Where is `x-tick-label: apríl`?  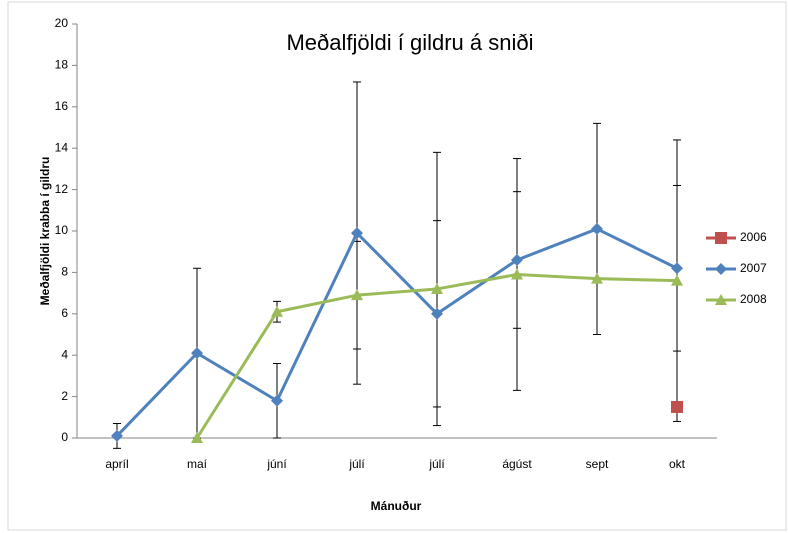 x-tick-label: apríl is located at coordinates (116, 464).